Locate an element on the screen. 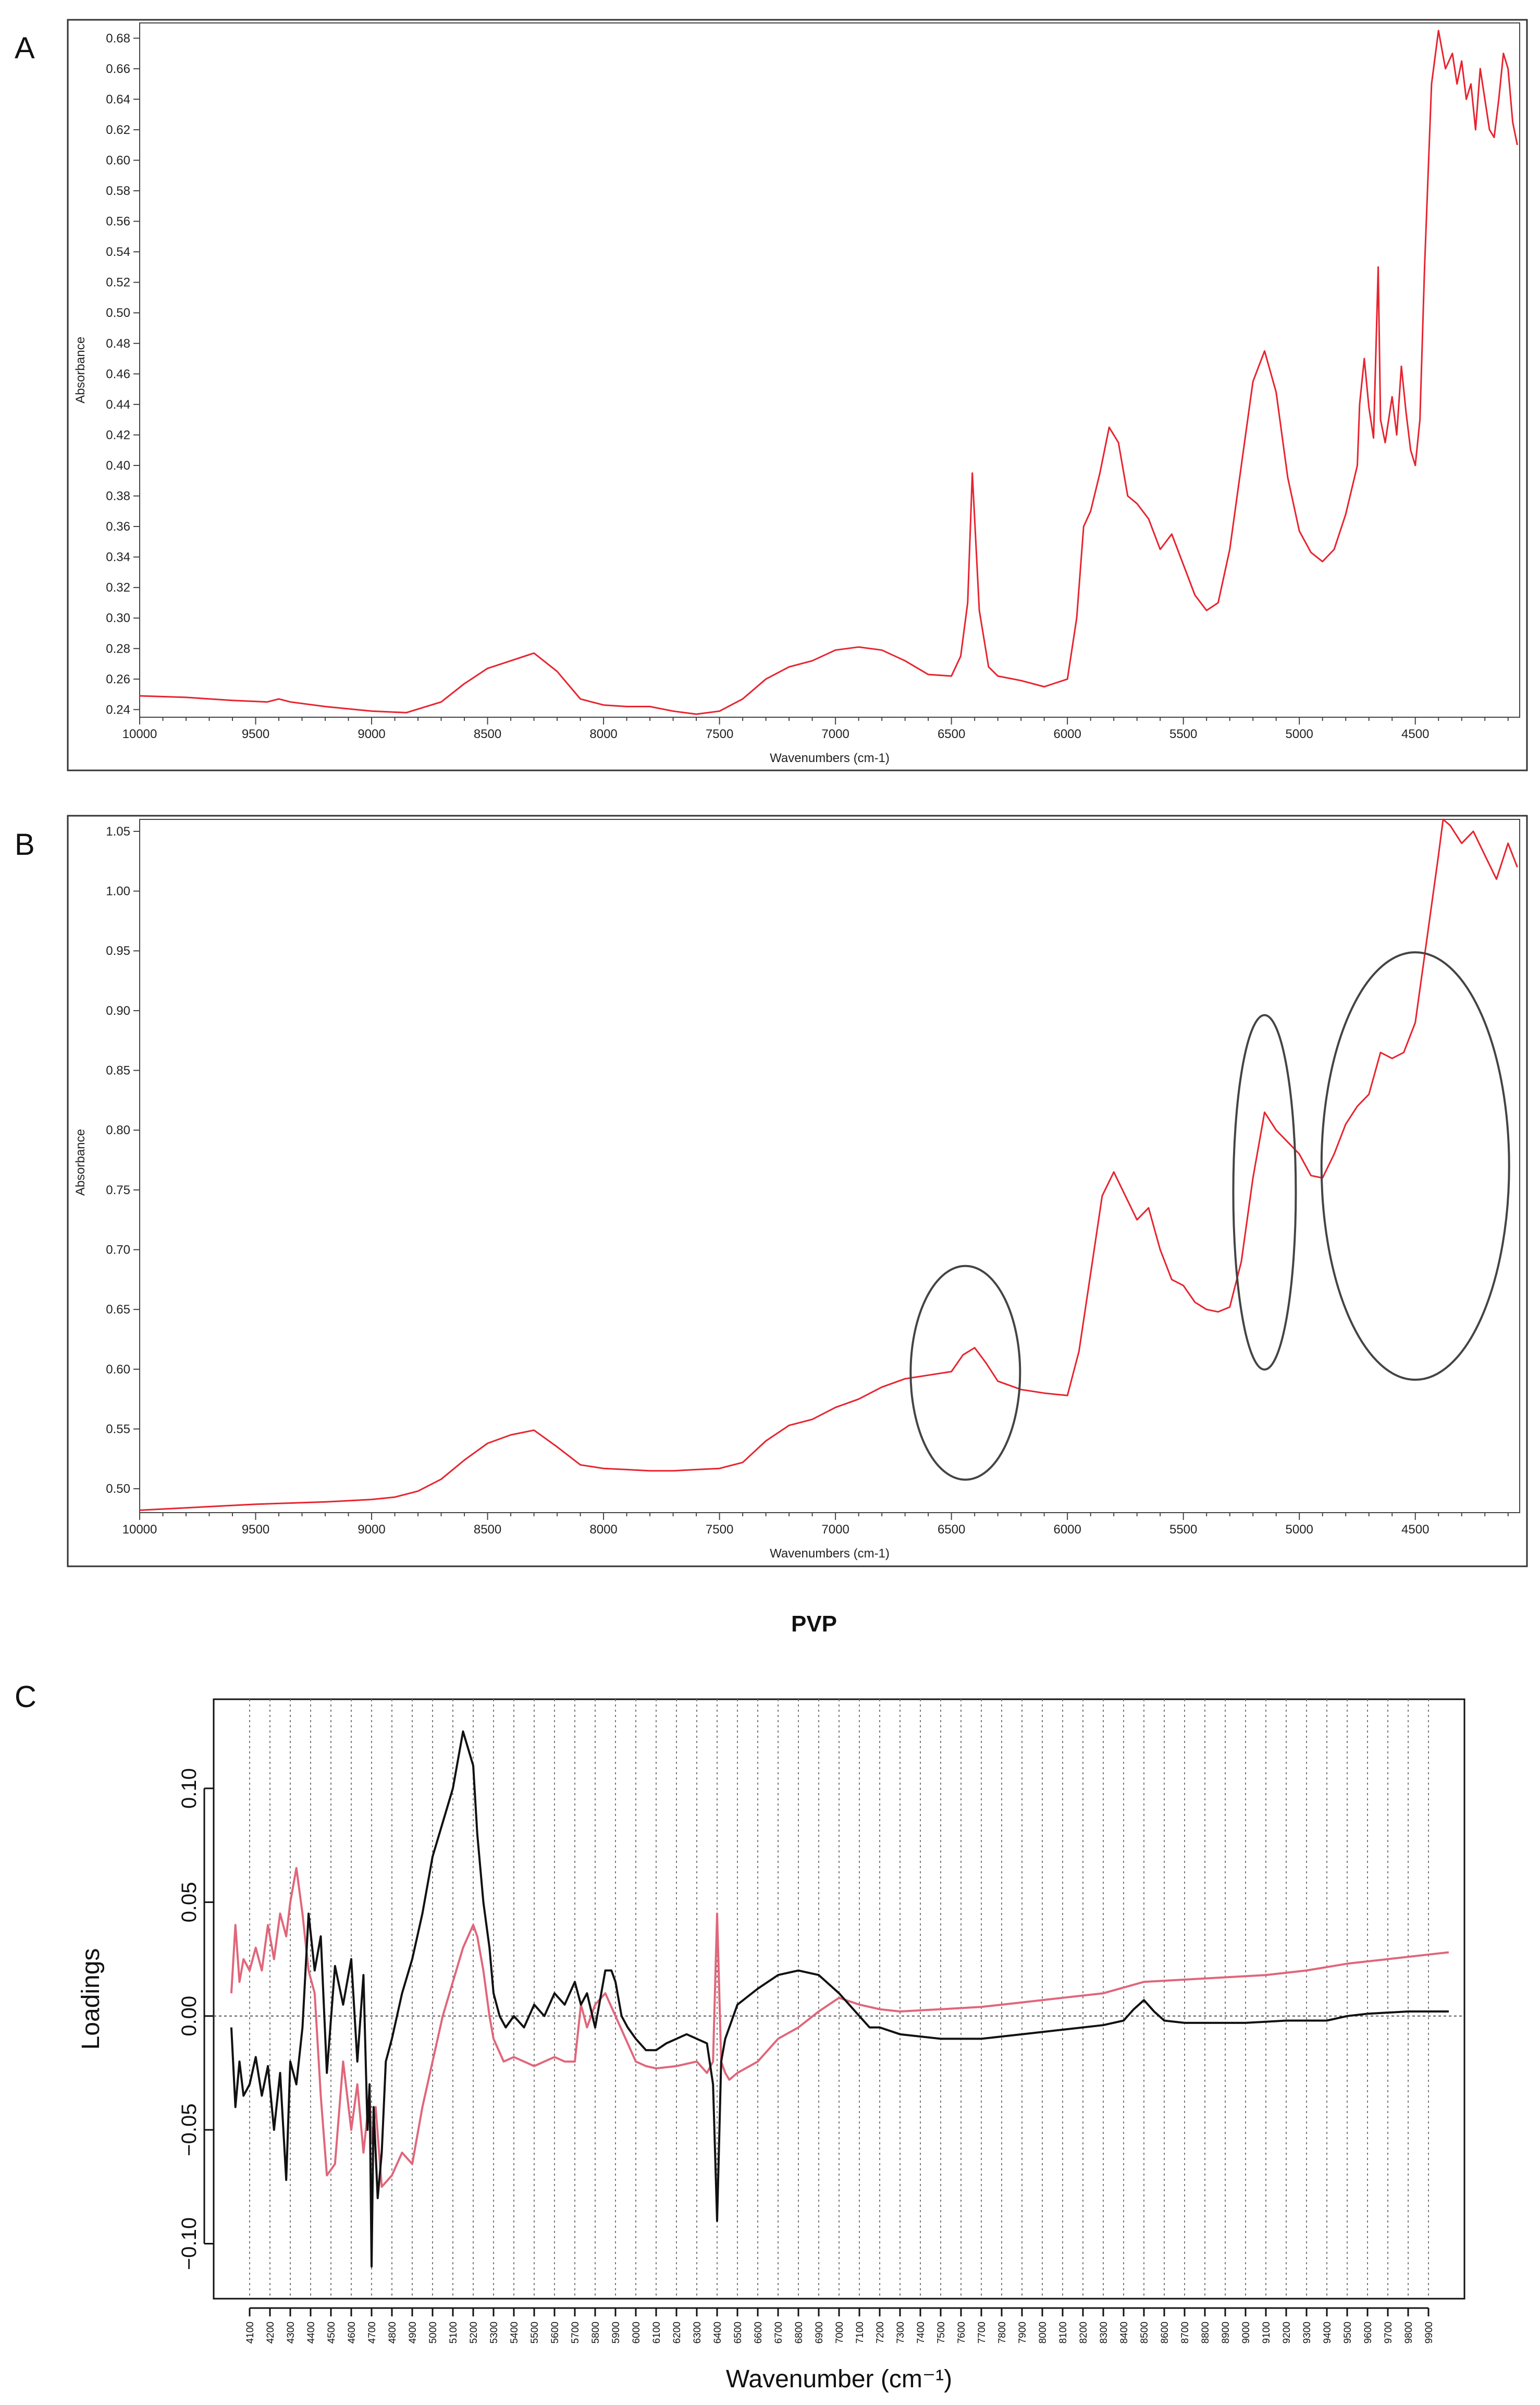 The height and width of the screenshot is (2405, 1540). panel-a-y-tick-label: 0.60 is located at coordinates (118, 160).